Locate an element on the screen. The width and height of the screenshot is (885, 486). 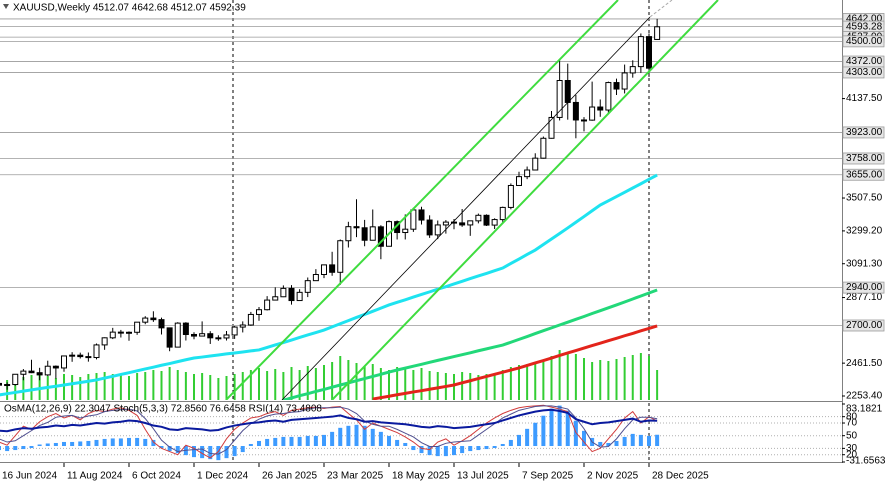
x-tick-label: 2 Nov 2025 is located at coordinates (613, 476).